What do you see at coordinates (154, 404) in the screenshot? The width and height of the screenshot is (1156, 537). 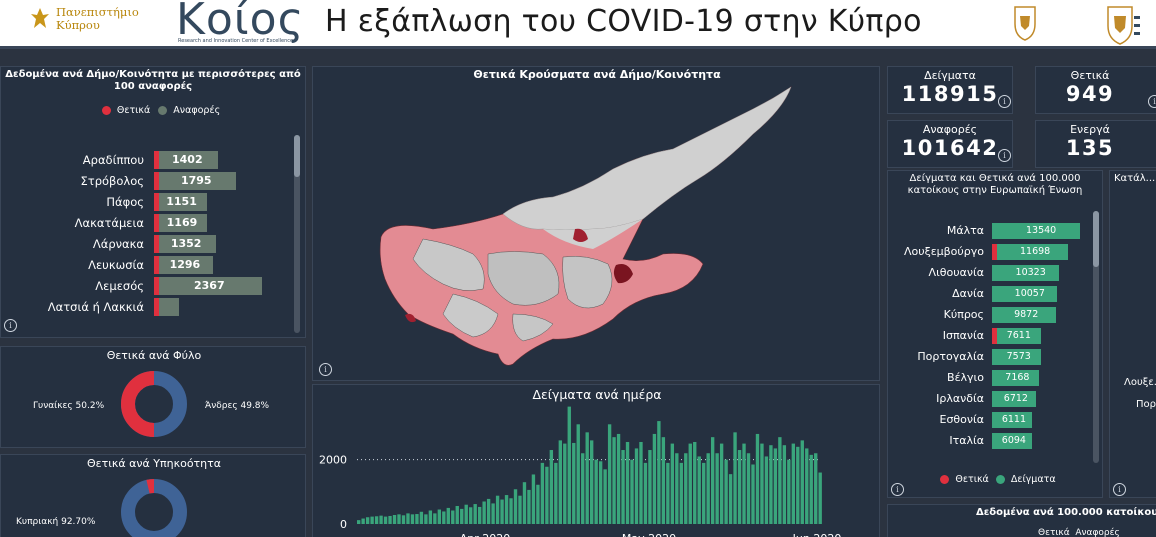 I see `gender-donut-chart` at bounding box center [154, 404].